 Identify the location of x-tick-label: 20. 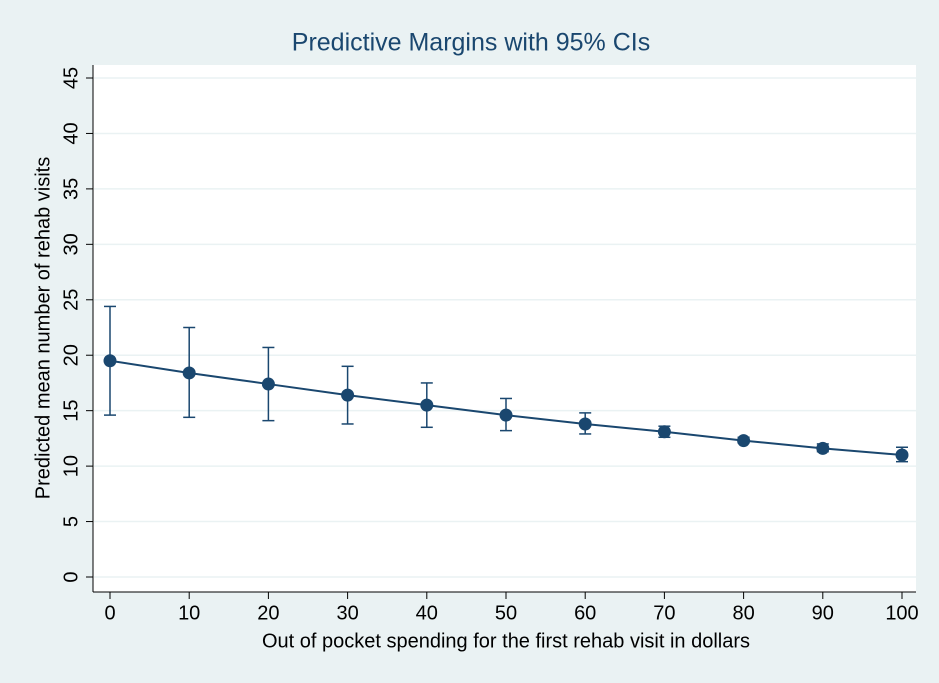
(268, 613).